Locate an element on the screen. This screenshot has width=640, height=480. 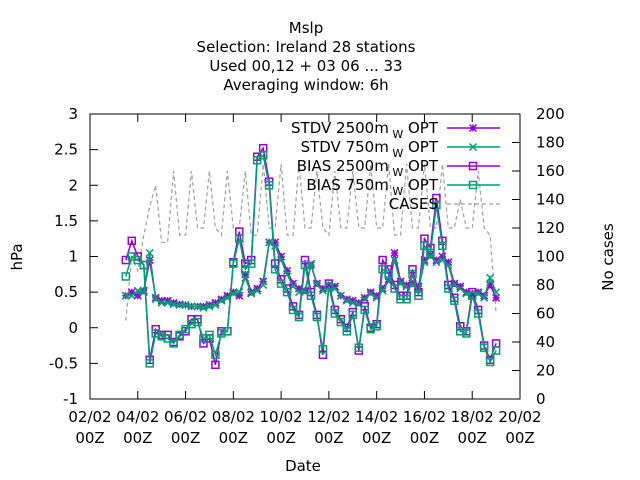
y2-tick-label: 80 is located at coordinates (545, 285).